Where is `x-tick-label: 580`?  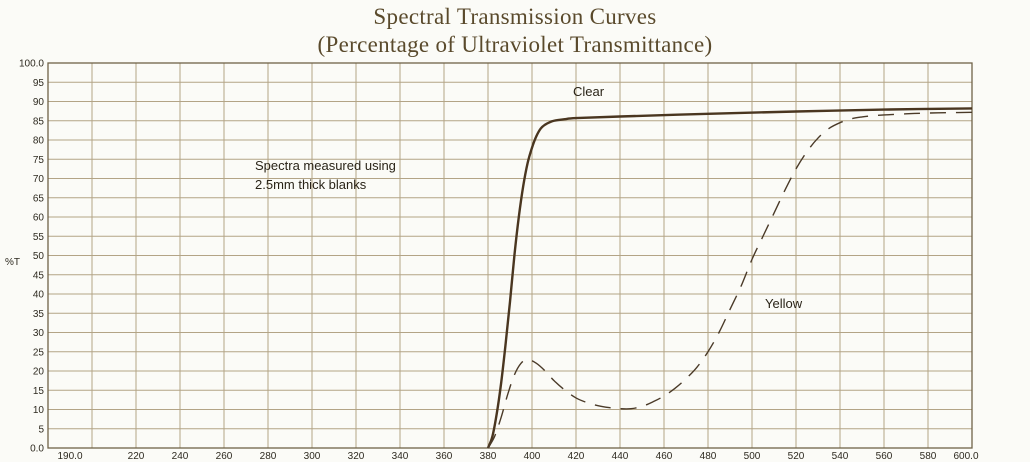
x-tick-label: 580 is located at coordinates (928, 456).